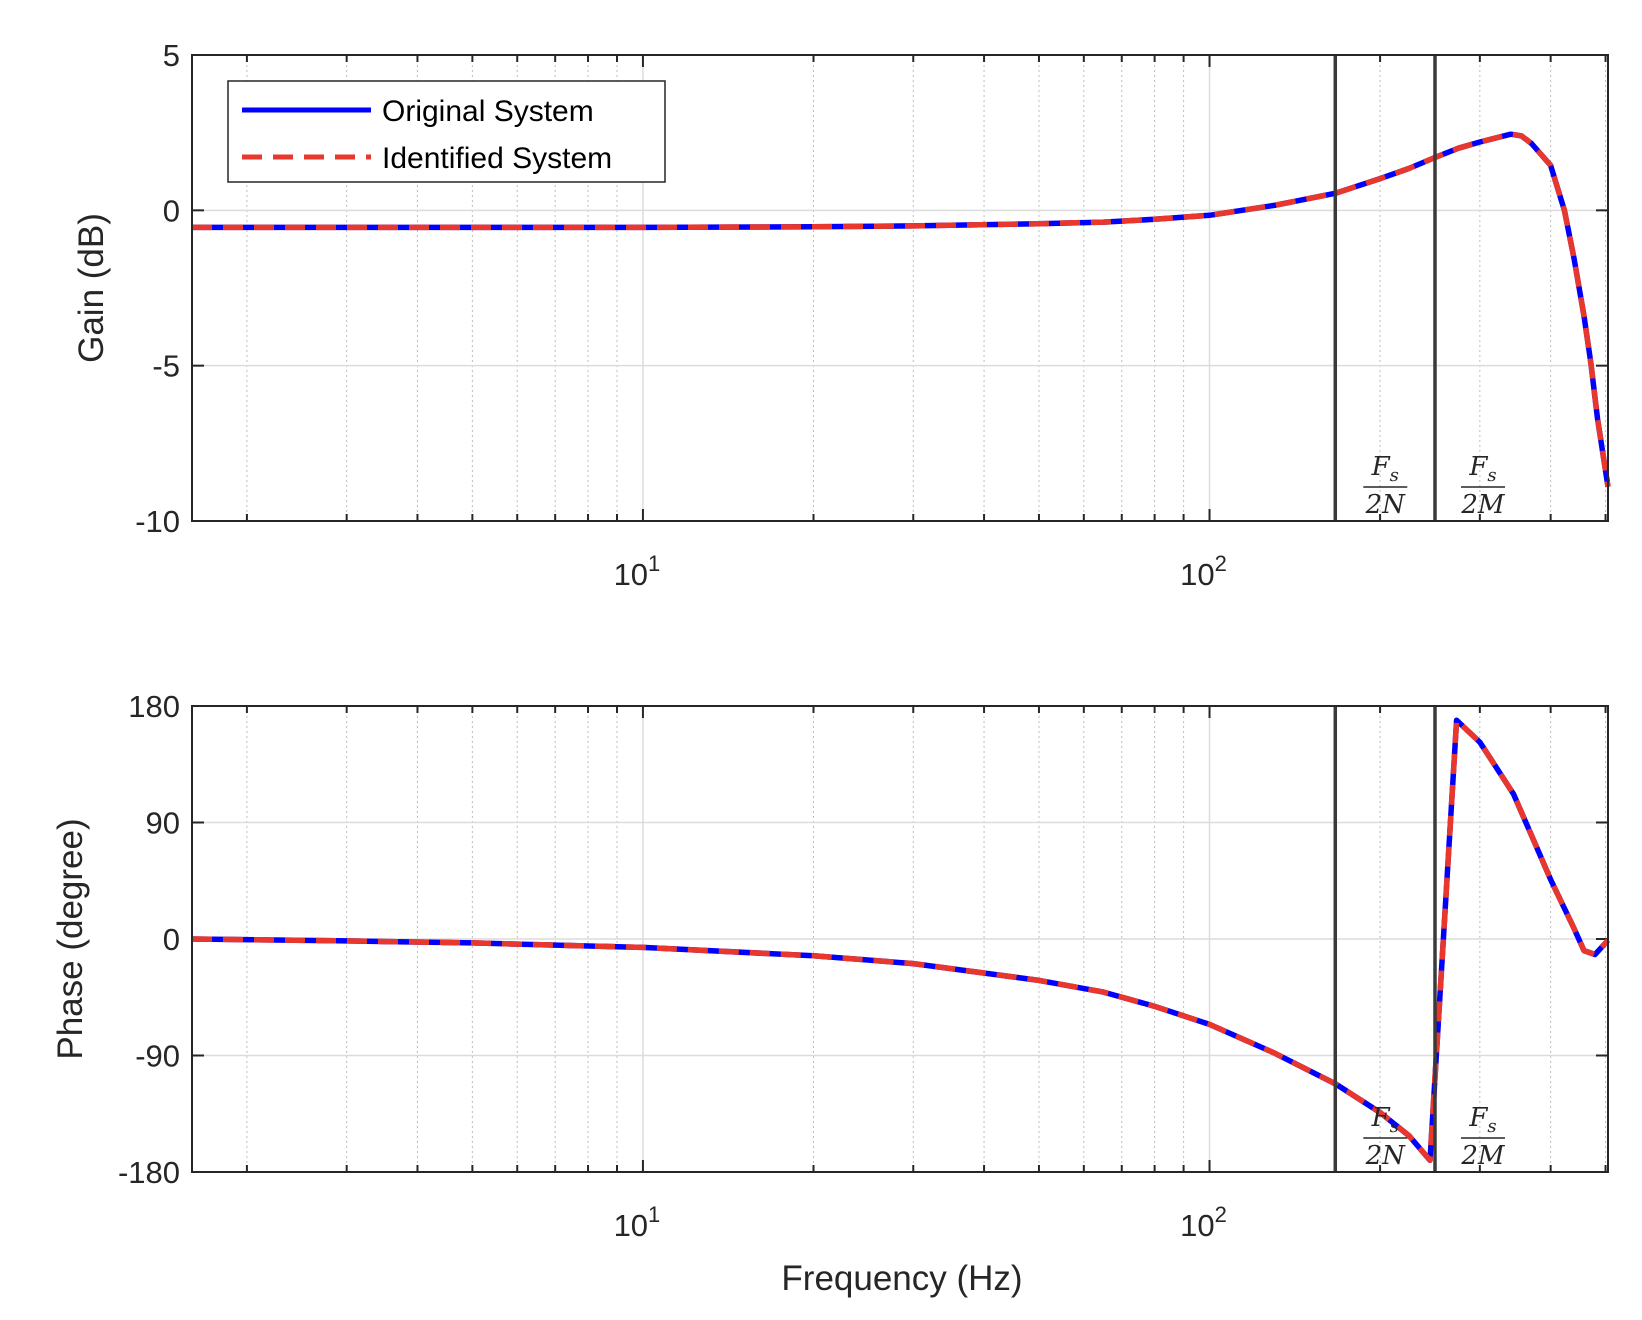 This screenshot has height=1320, width=1642. Describe the element at coordinates (901, 1278) in the screenshot. I see `frequency-xlabel: Frequency (Hz)` at that location.